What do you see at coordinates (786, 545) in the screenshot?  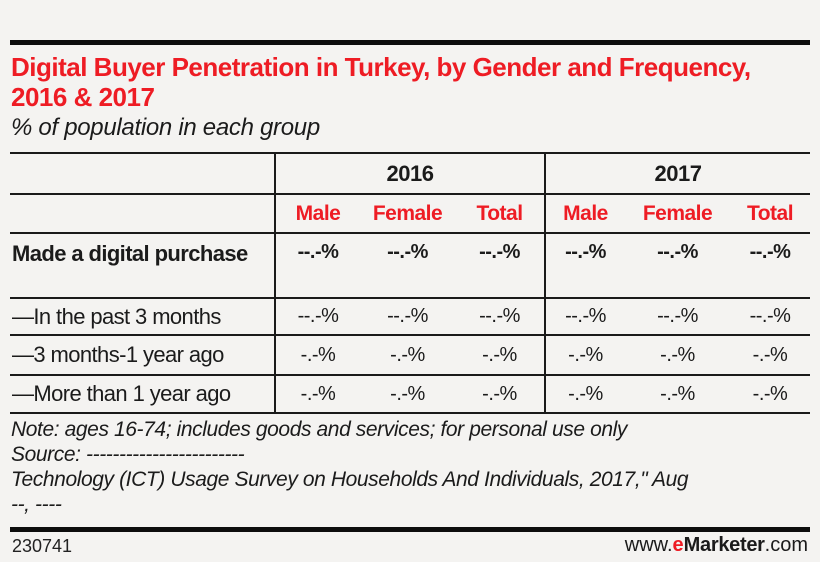 I see `logo-com: .com` at bounding box center [786, 545].